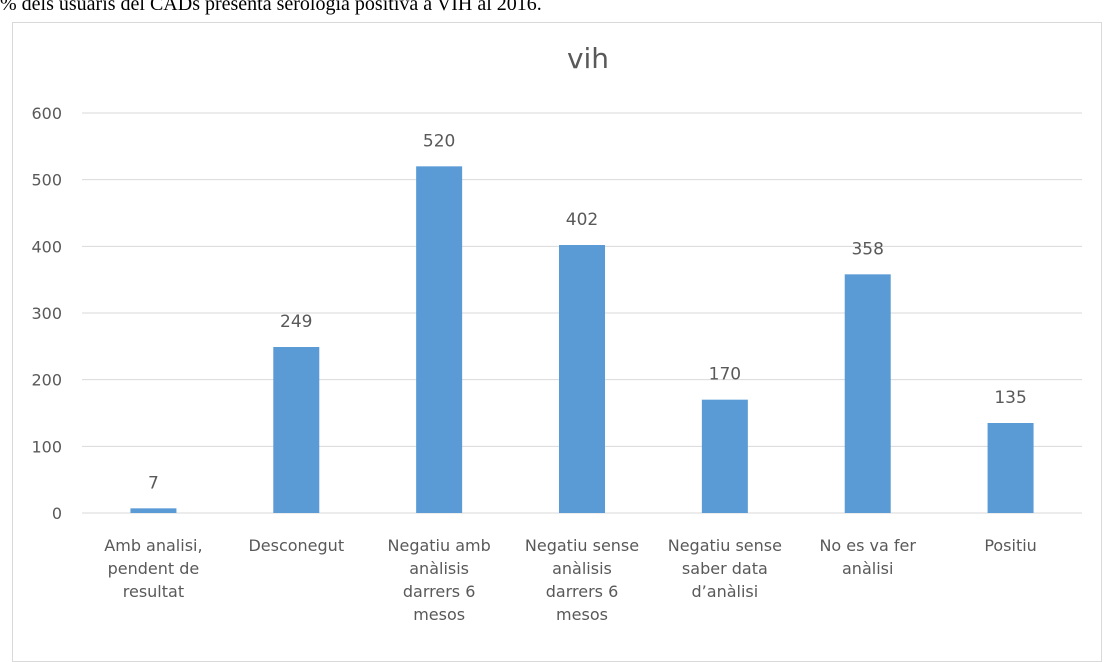 Image resolution: width=1117 pixels, height=662 pixels. I want to click on y-axis-tick-labels: 0 100 200 300 400 500 600, so click(46, 313).